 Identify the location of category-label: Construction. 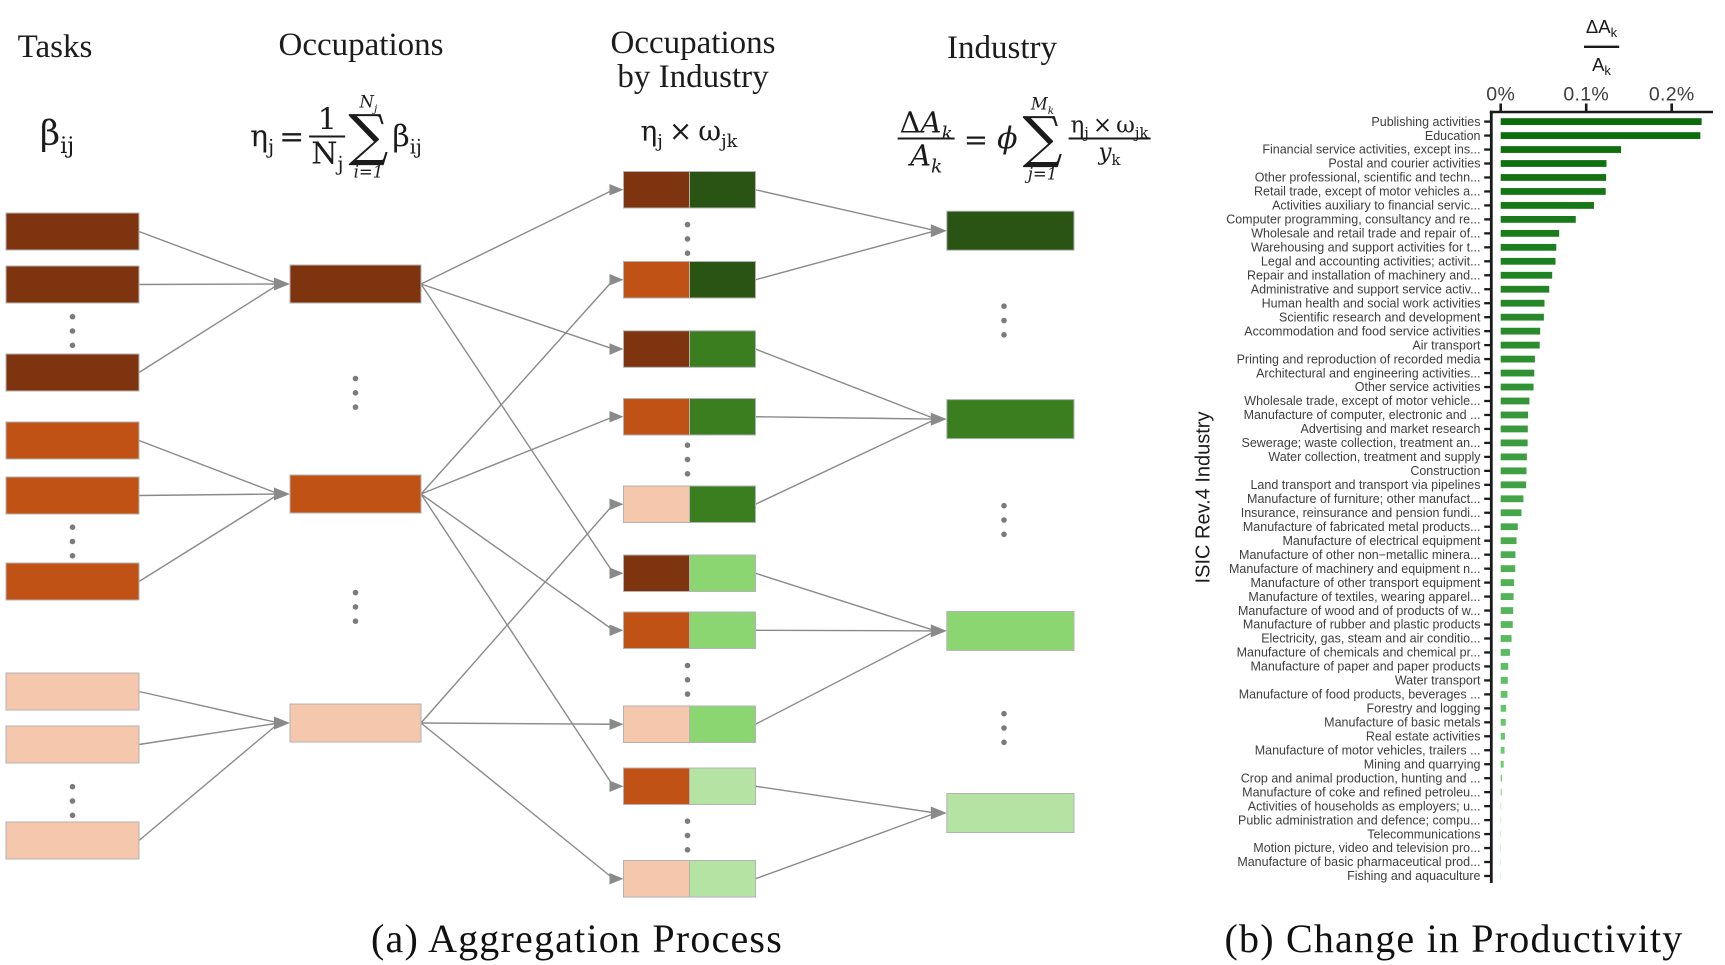
(1445, 471).